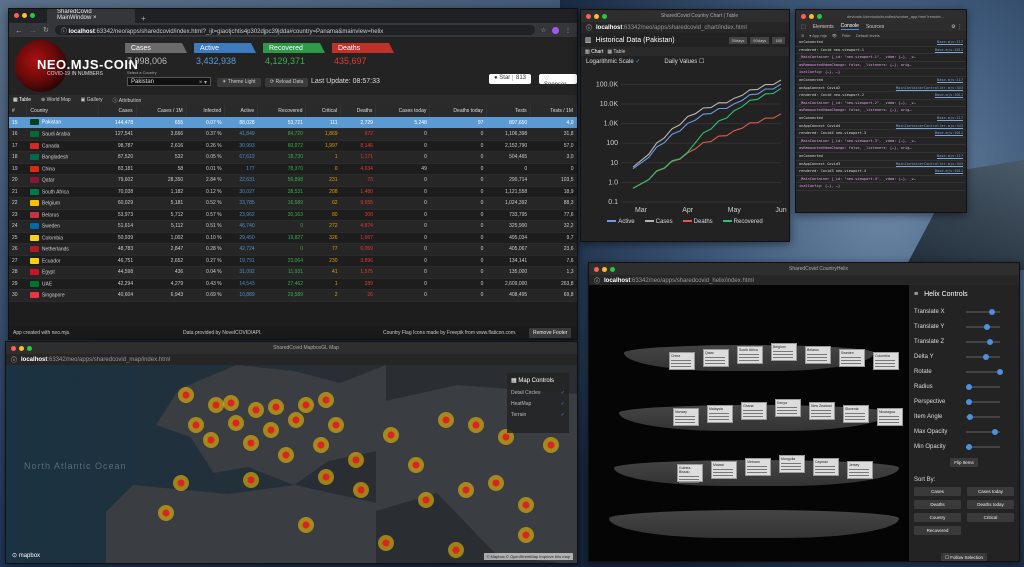  I want to click on legend-item: Deaths, so click(697, 222).